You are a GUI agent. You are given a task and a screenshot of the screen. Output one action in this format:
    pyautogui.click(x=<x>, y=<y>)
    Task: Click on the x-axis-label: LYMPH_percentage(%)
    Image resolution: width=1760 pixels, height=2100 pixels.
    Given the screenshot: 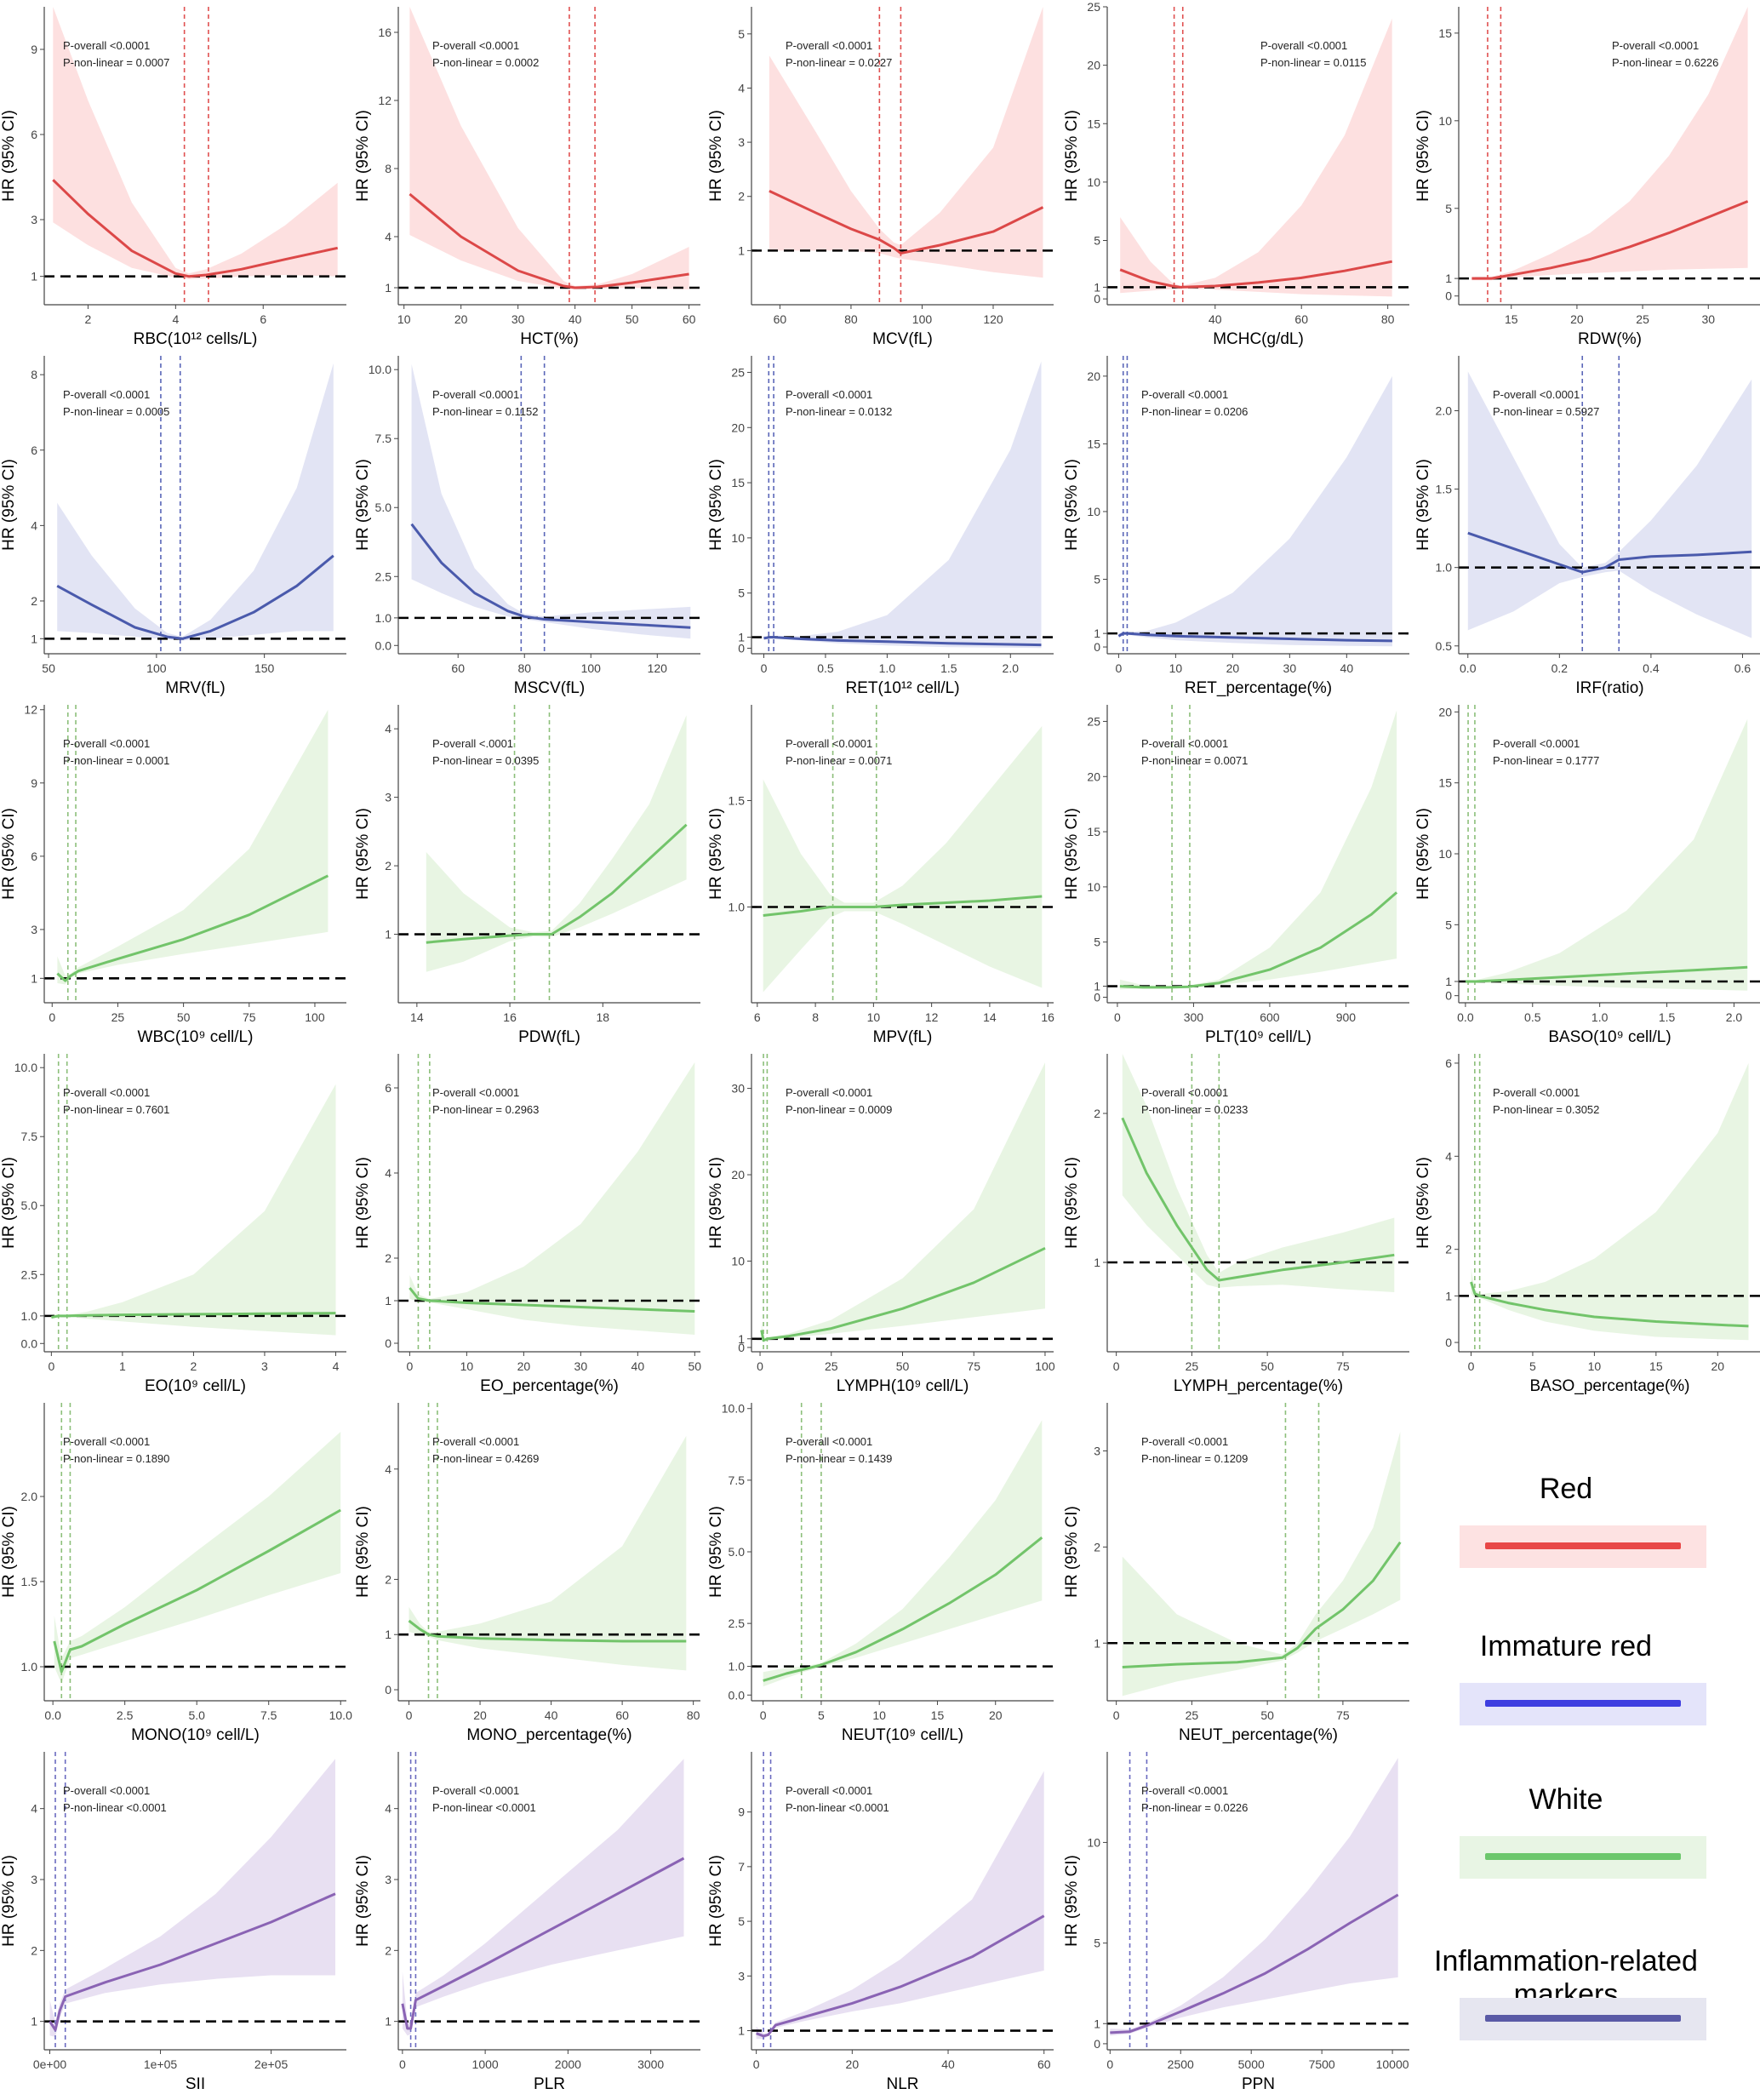 What is the action you would take?
    pyautogui.click(x=1258, y=1386)
    